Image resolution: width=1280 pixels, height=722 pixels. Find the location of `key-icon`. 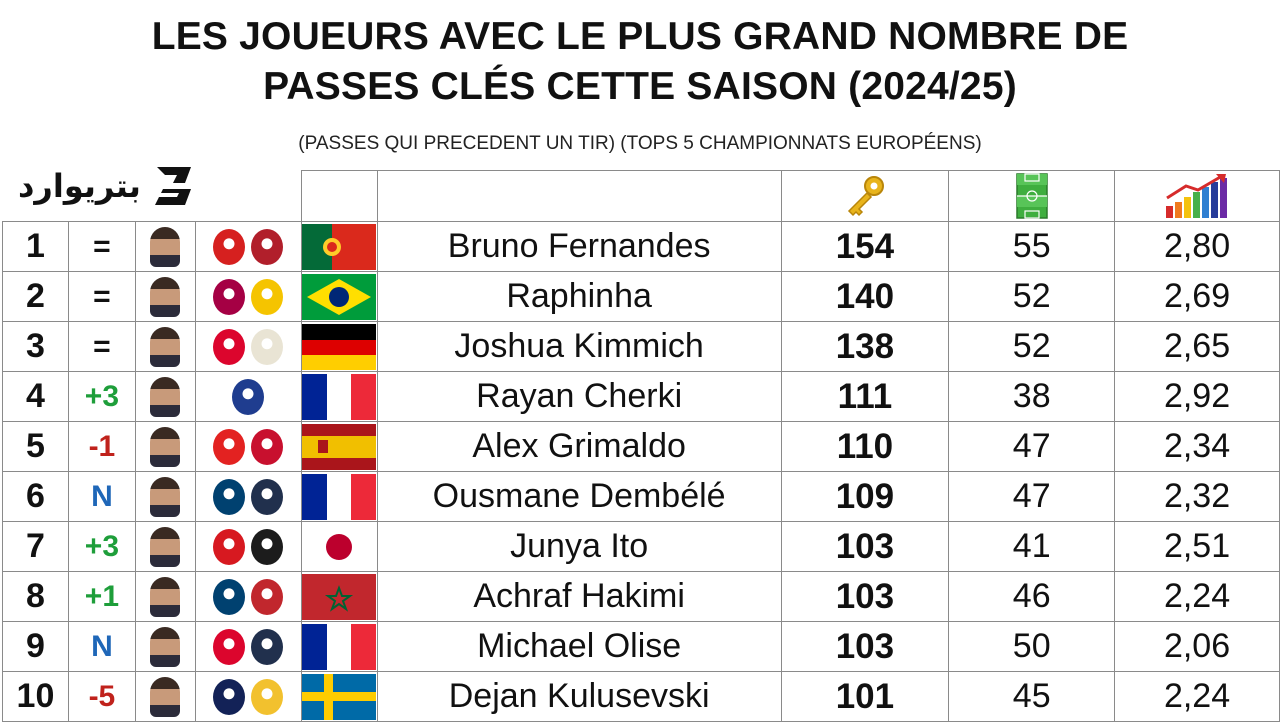

key-icon is located at coordinates (865, 196).